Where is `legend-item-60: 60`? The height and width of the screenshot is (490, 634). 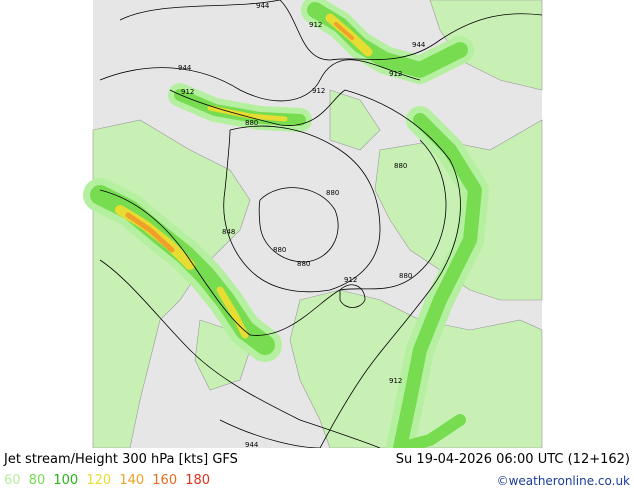 legend-item-60: 60 is located at coordinates (12, 480).